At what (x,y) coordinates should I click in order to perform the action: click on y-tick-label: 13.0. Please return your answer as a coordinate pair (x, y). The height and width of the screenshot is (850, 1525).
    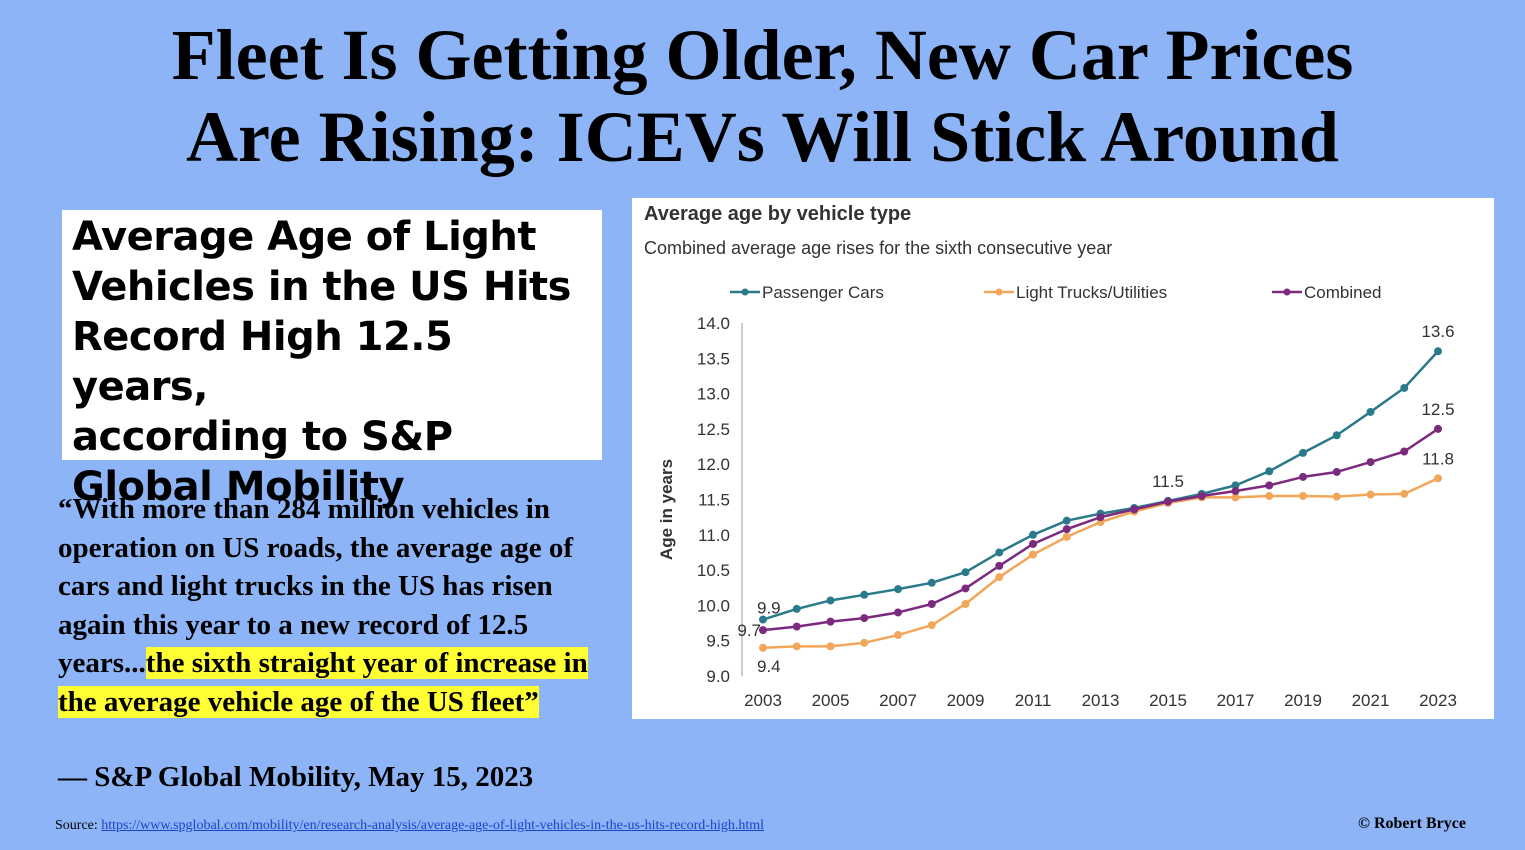
    Looking at the image, I should click on (713, 394).